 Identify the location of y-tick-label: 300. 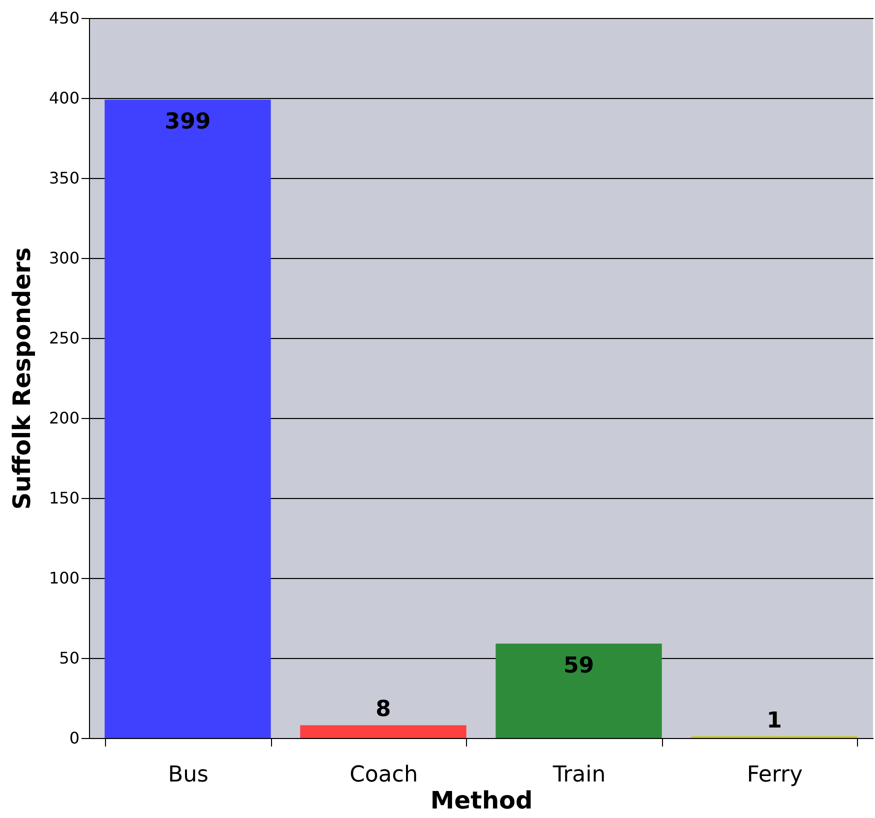
(64, 258).